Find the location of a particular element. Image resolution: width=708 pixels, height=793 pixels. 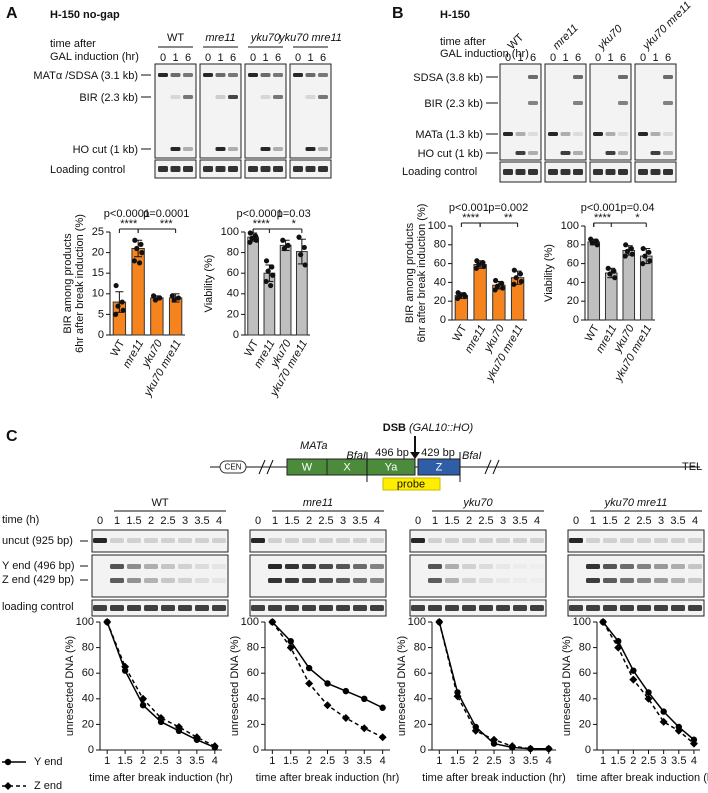

panel-label: B is located at coordinates (398, 13).